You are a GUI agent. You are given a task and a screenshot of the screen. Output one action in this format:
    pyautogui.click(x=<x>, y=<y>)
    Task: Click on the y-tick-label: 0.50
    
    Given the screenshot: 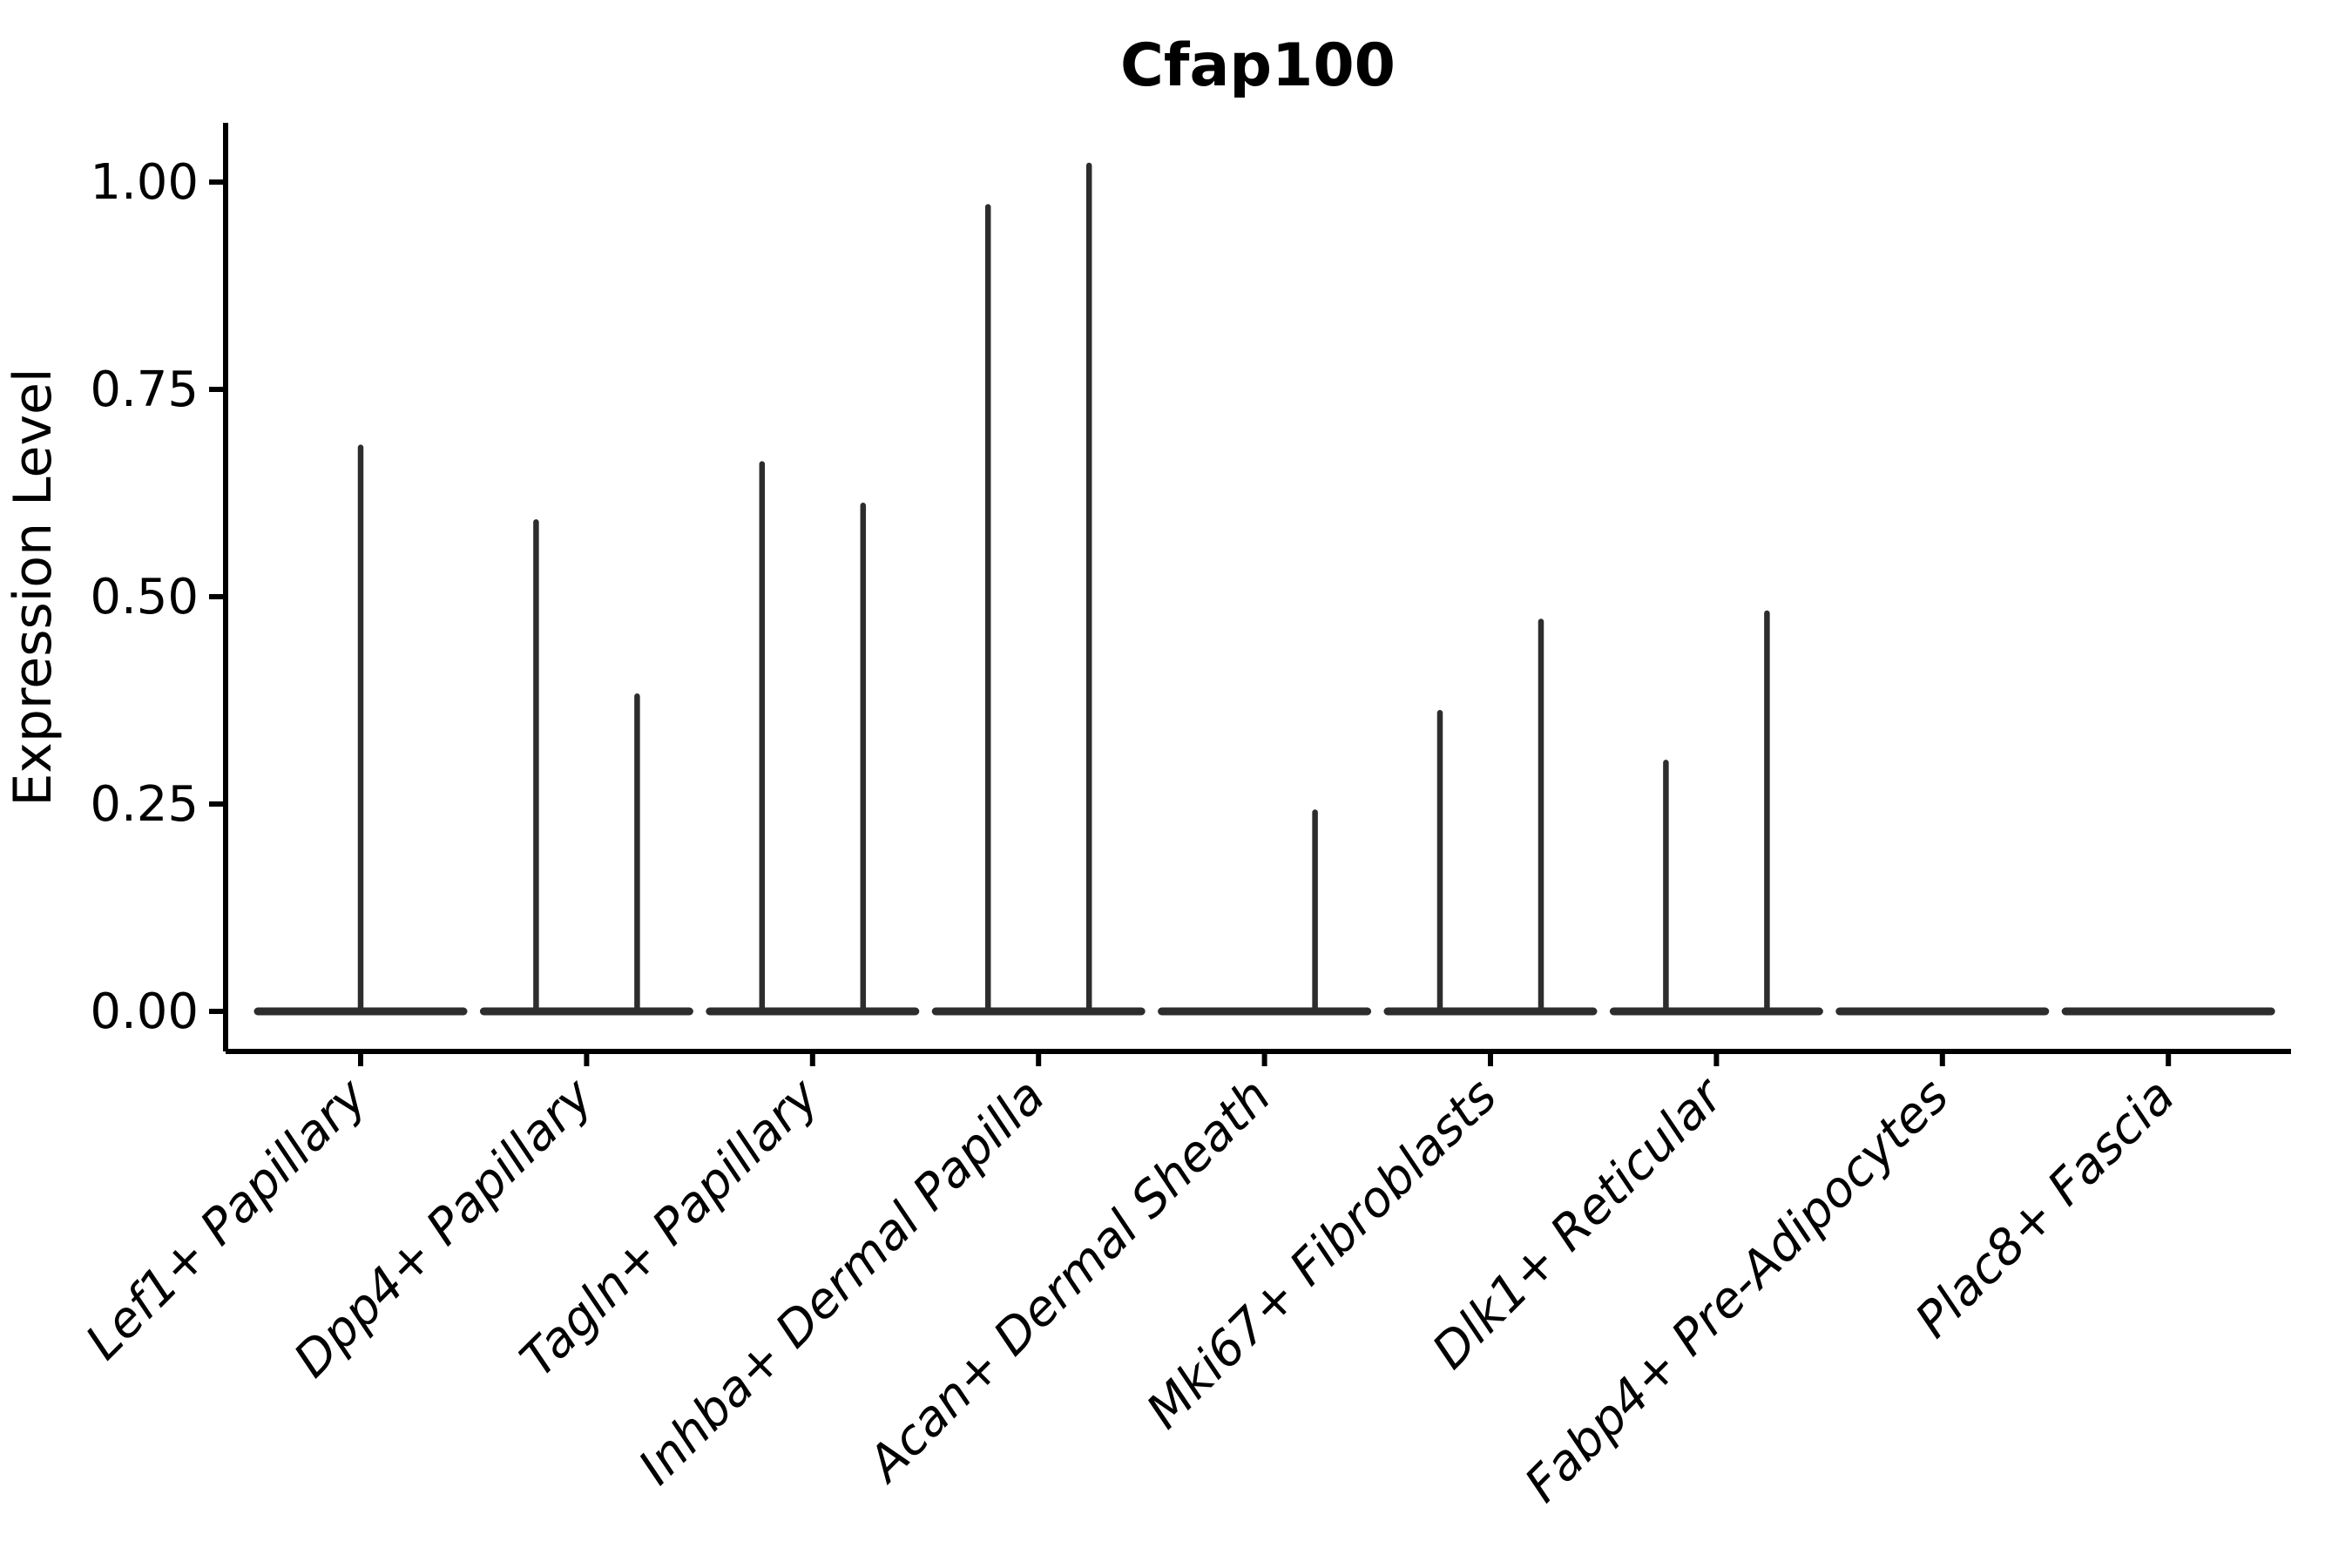 What is the action you would take?
    pyautogui.click(x=145, y=597)
    